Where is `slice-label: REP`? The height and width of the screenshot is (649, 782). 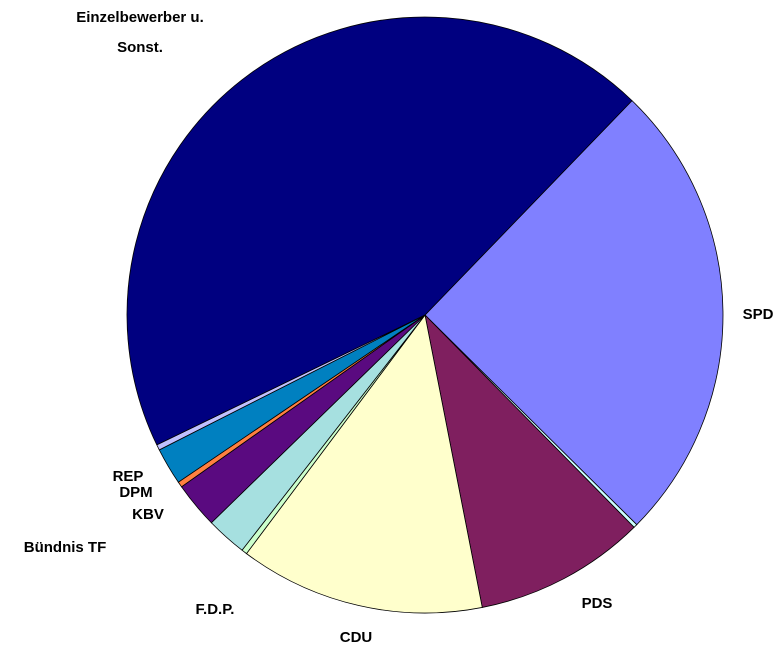
slice-label: REP is located at coordinates (128, 476).